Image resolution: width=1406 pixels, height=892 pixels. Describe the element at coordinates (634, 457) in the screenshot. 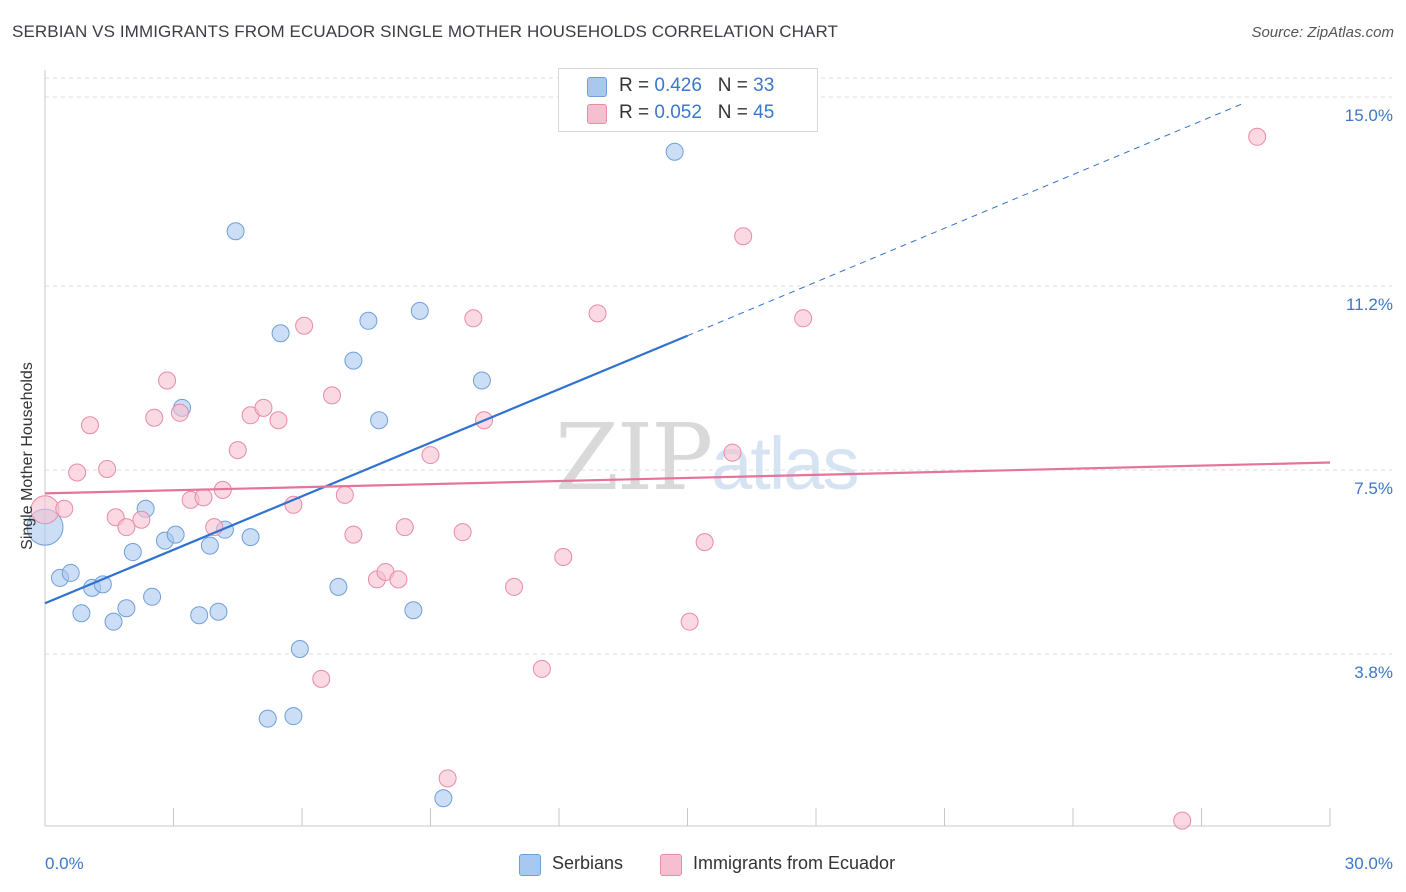

I see `watermark-zip: ZIP` at that location.